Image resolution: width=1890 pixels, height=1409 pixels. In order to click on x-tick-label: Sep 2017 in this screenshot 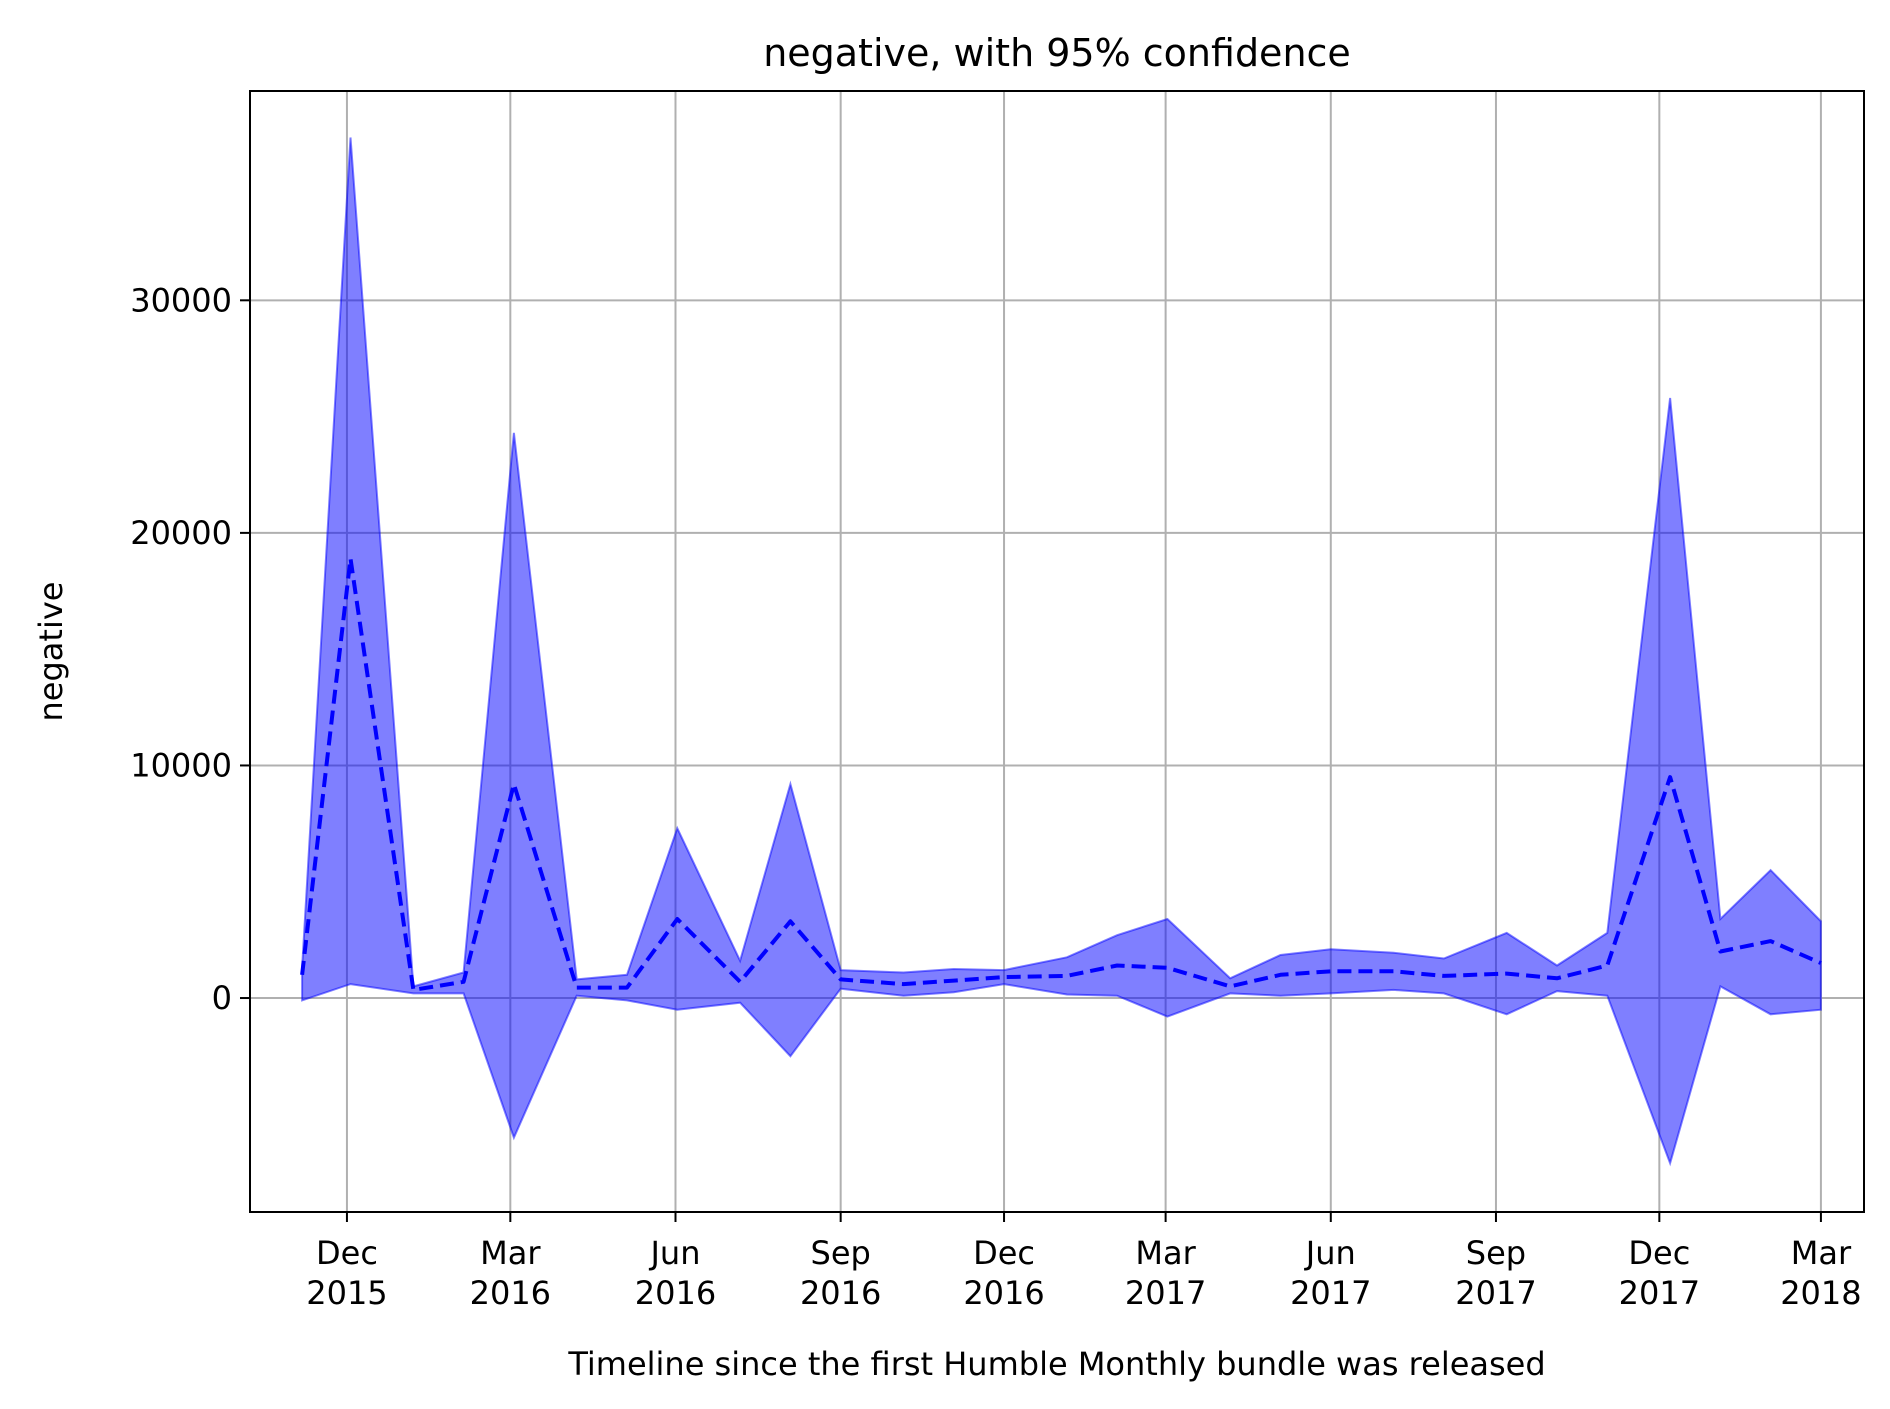, I will do `click(1495, 1273)`.